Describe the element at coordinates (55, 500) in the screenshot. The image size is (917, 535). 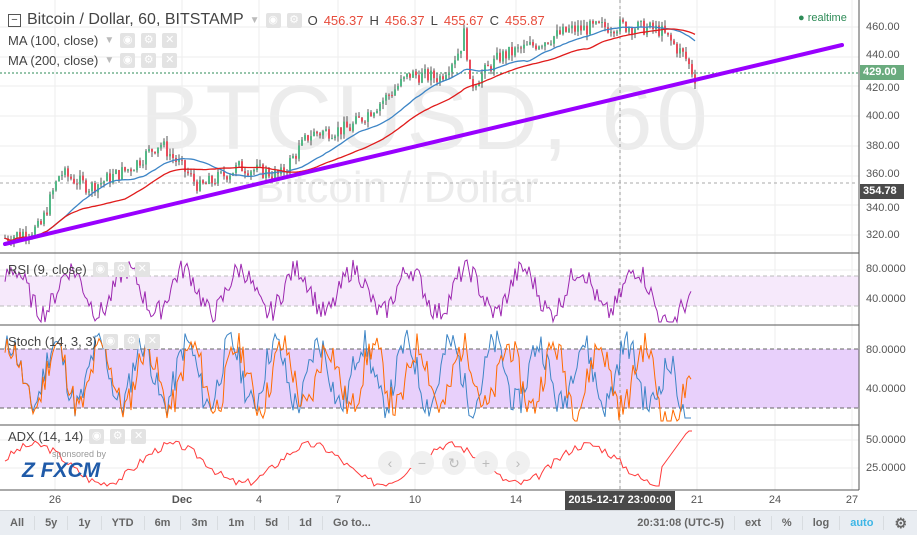
I see `time-tick: 26` at that location.